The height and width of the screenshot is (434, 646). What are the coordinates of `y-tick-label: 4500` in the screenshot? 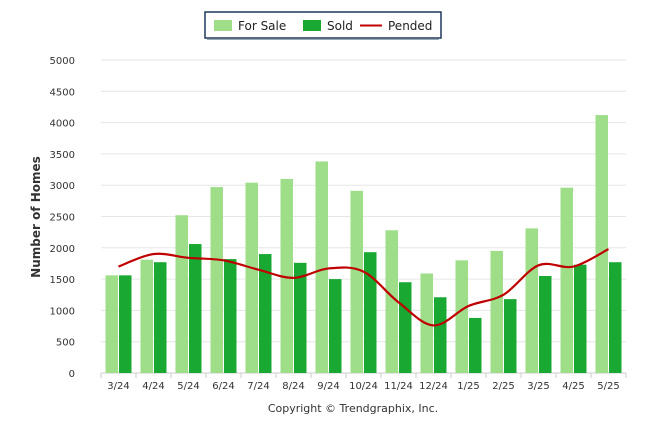 It's located at (62, 92).